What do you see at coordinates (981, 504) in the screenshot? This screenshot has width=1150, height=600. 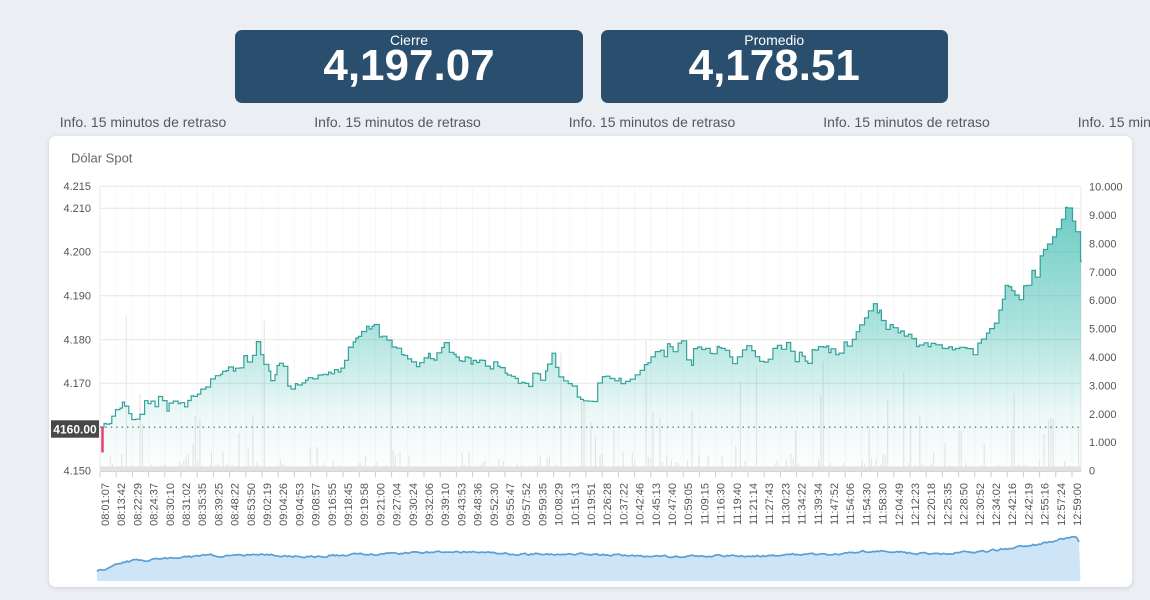 I see `svg-text: 12:30:52` at bounding box center [981, 504].